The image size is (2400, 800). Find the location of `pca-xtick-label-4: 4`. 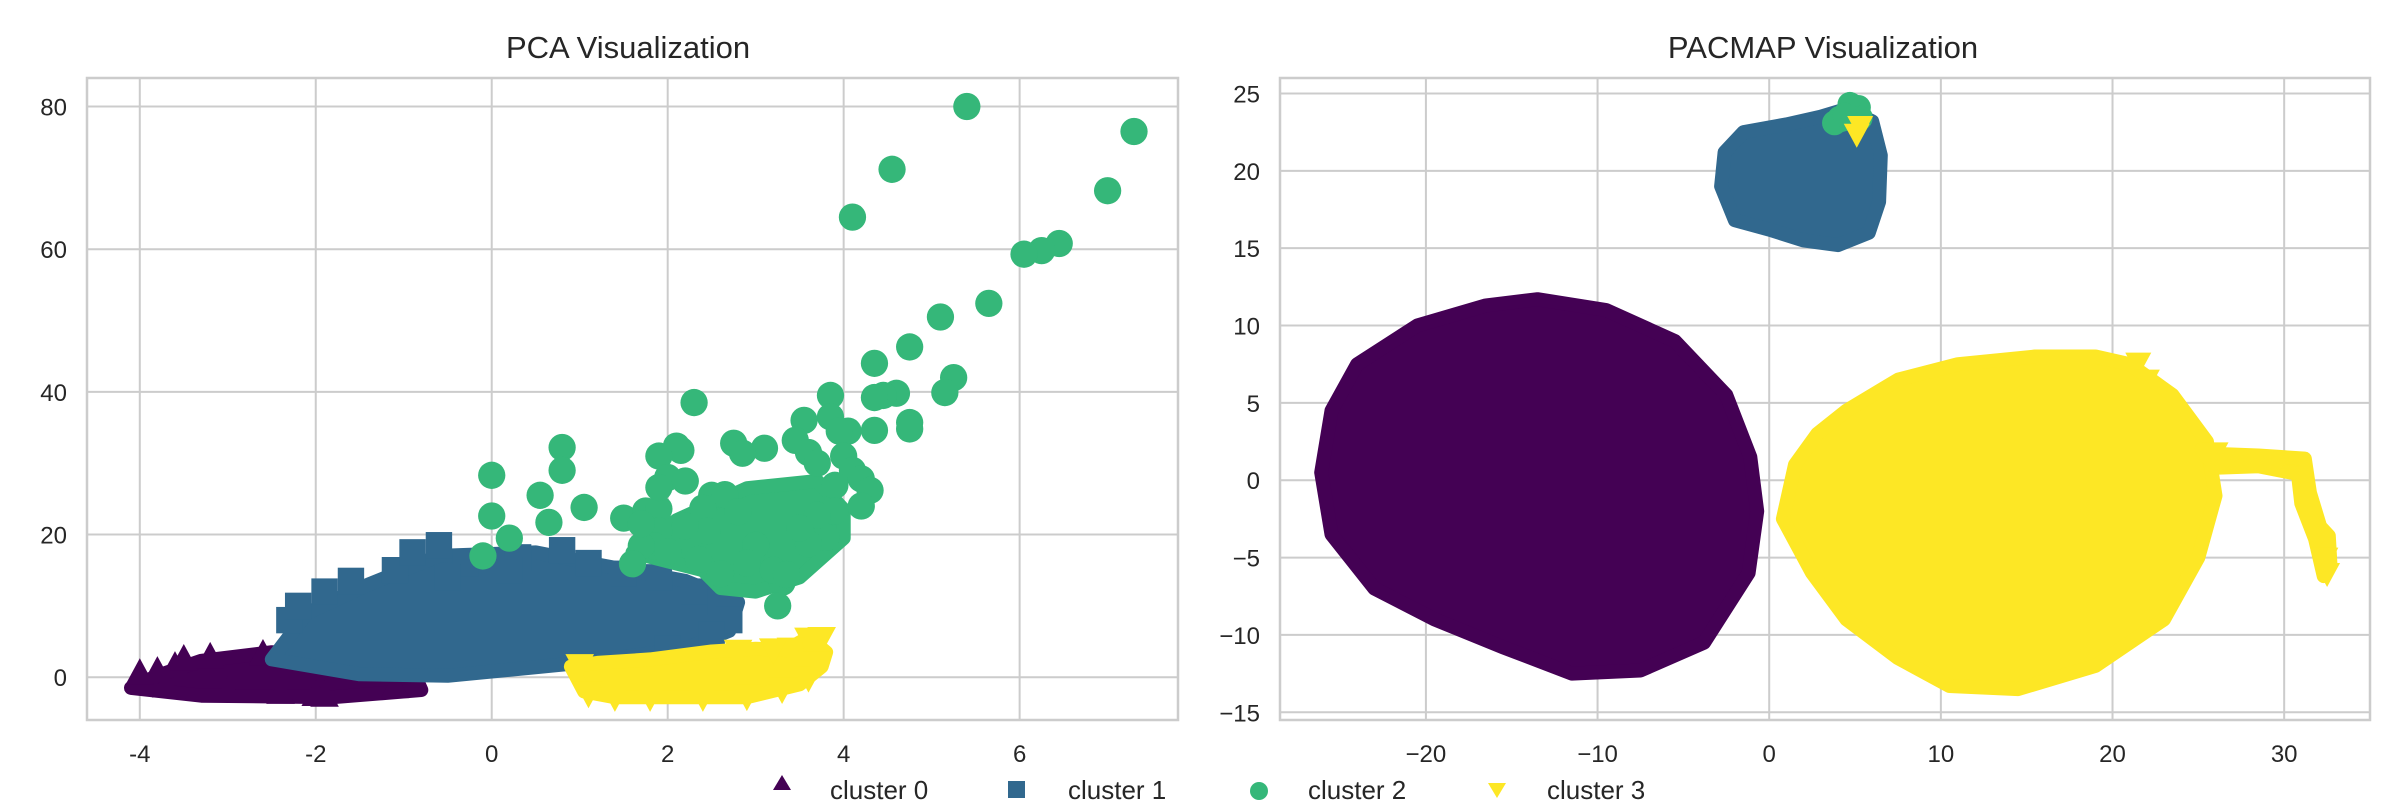

pca-xtick-label-4: 4 is located at coordinates (843, 754).